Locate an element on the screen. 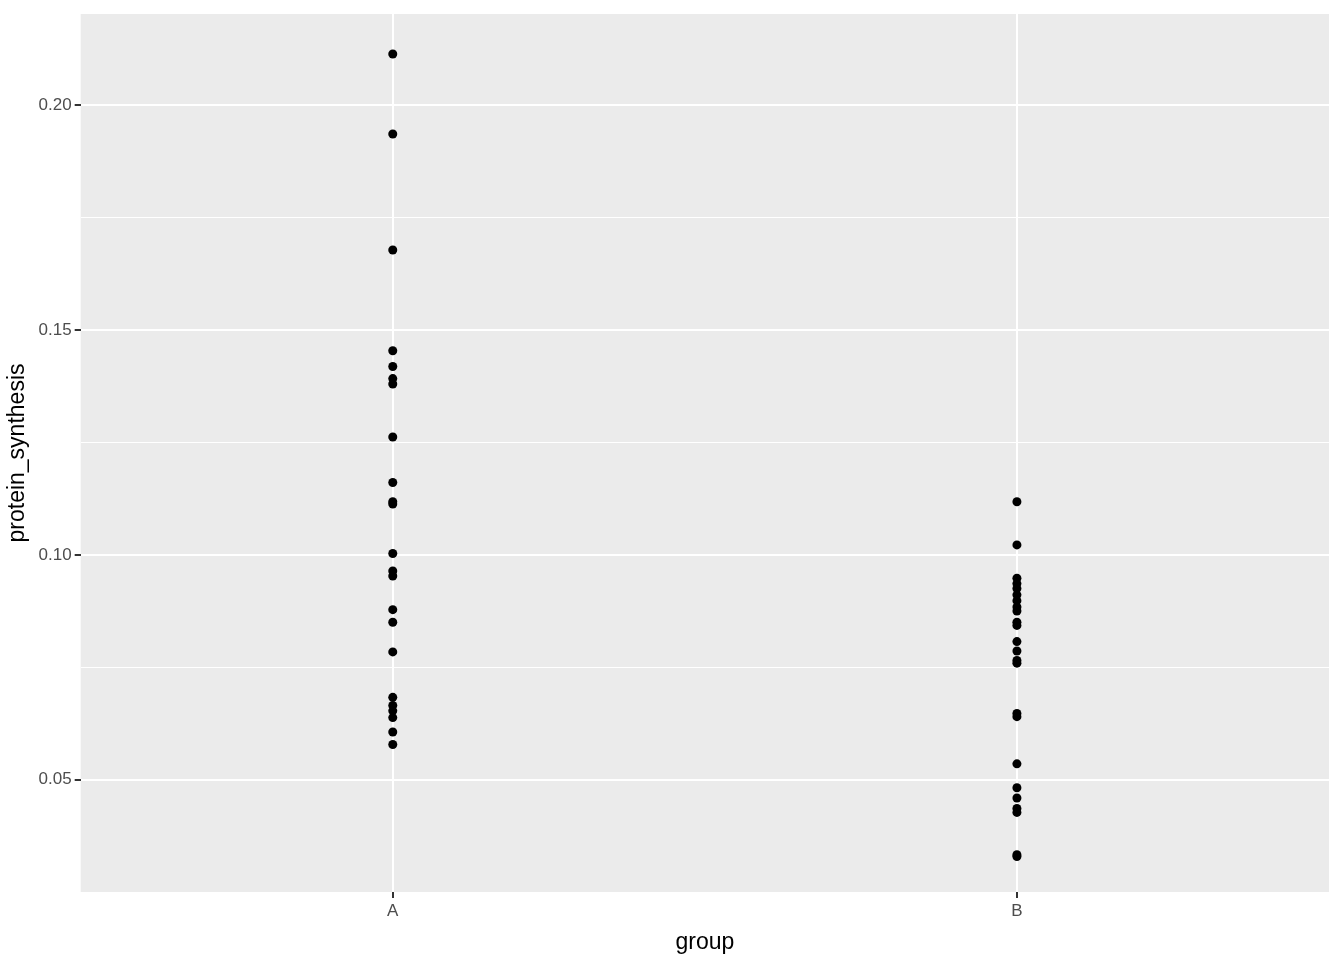 This screenshot has width=1344, height=960. y-tick-label: 0.05 is located at coordinates (55, 779).